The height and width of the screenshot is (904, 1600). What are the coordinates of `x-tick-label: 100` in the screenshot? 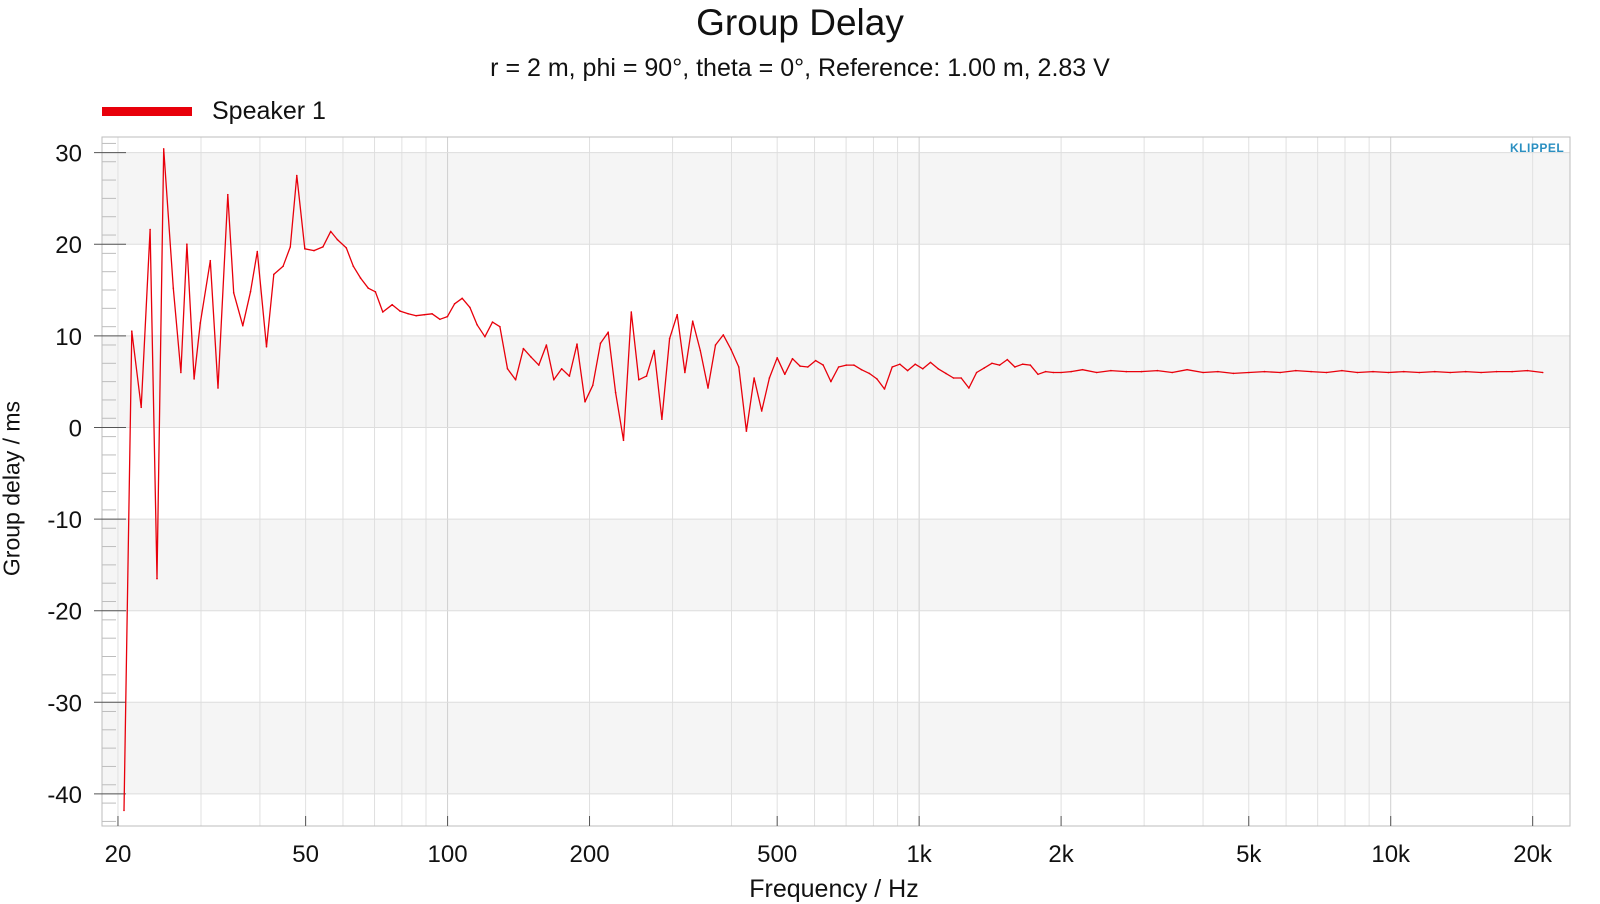 It's located at (448, 854).